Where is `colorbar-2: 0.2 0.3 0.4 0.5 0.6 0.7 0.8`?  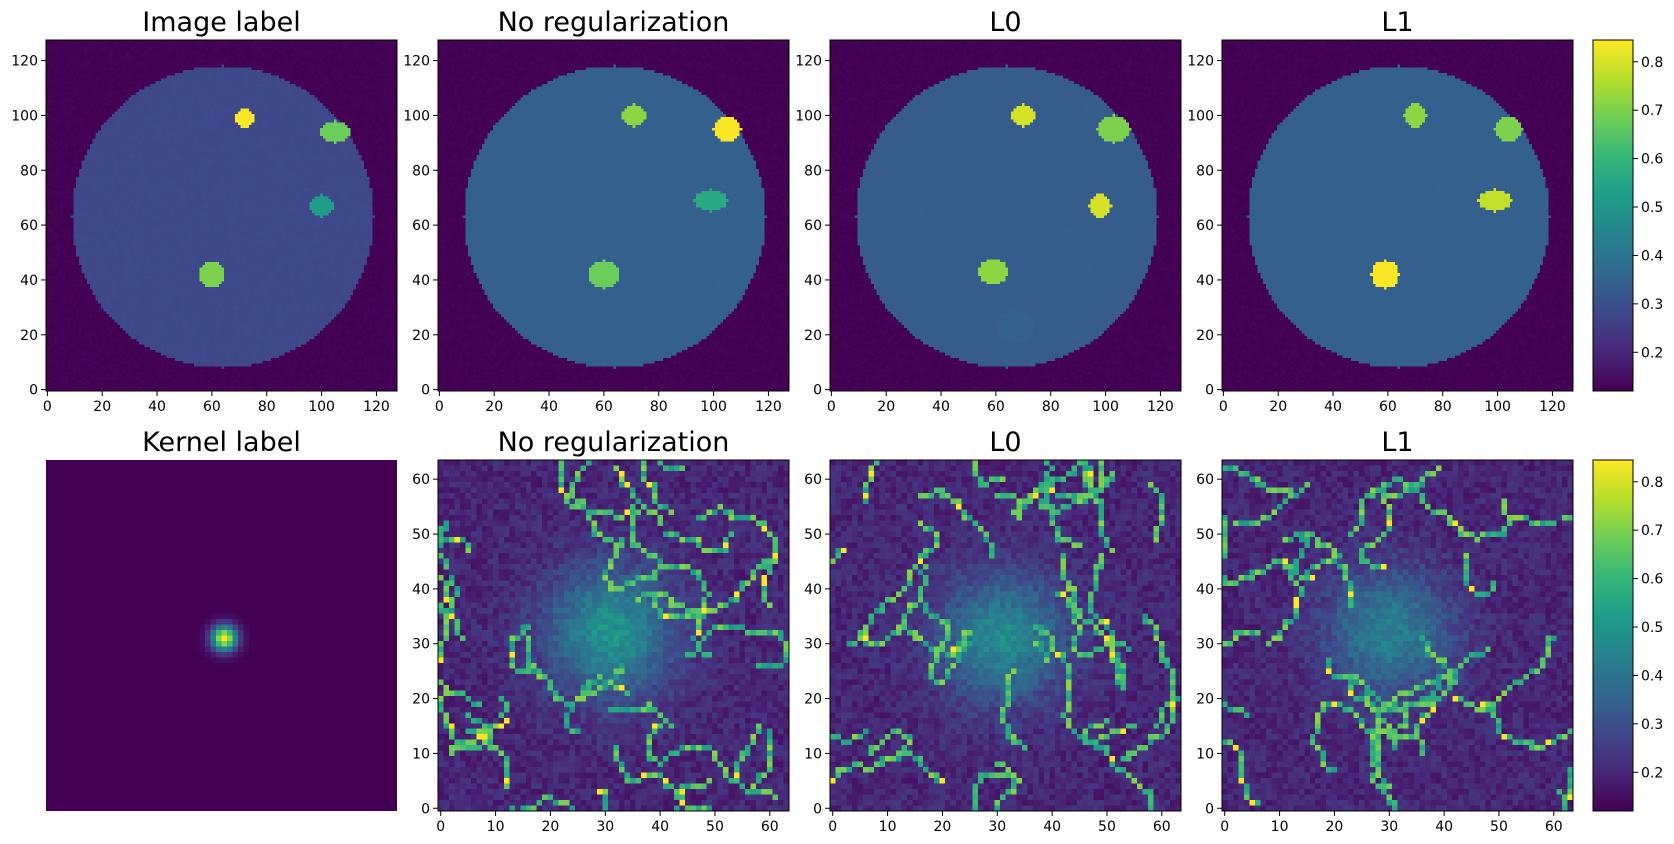
colorbar-2: 0.2 0.3 0.4 0.5 0.6 0.7 0.8 is located at coordinates (1627, 635).